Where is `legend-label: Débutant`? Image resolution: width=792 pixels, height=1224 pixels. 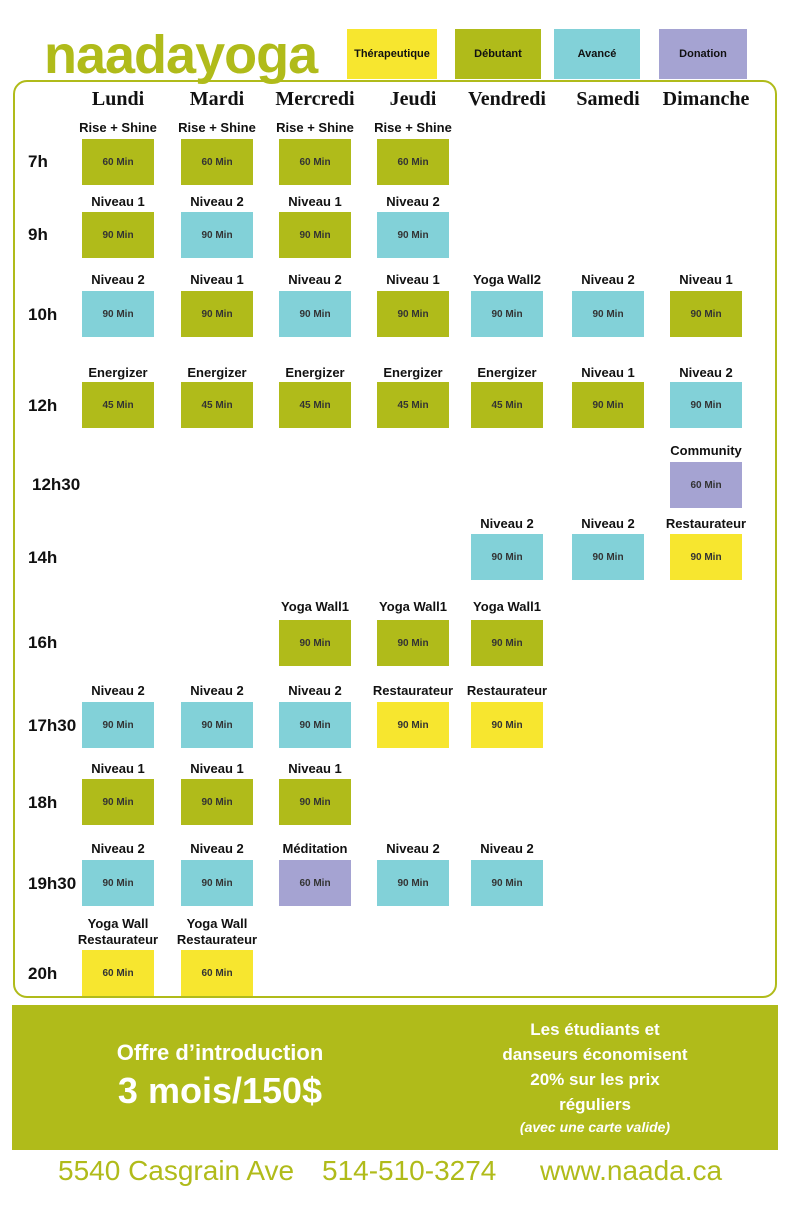
legend-label: Débutant is located at coordinates (498, 54).